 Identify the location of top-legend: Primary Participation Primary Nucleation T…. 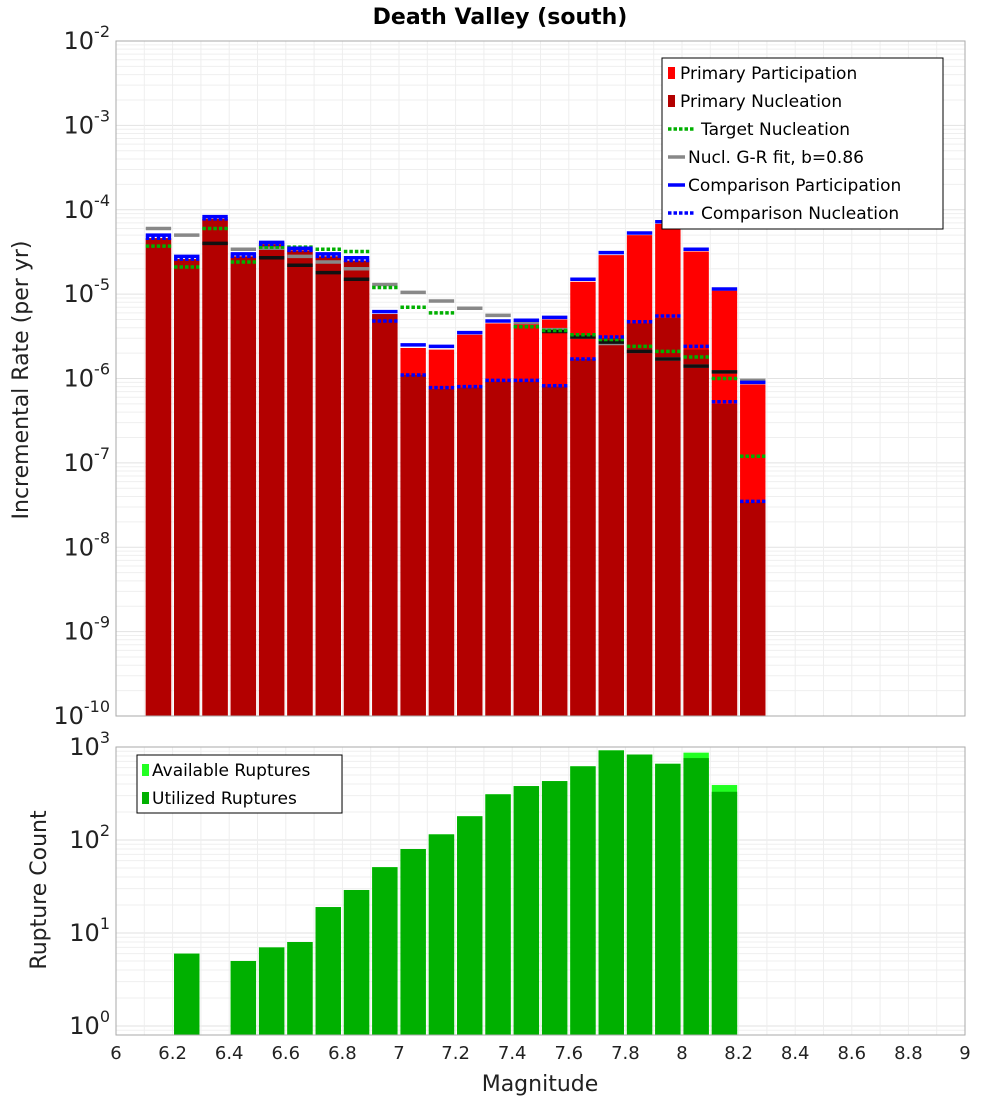
(802, 143).